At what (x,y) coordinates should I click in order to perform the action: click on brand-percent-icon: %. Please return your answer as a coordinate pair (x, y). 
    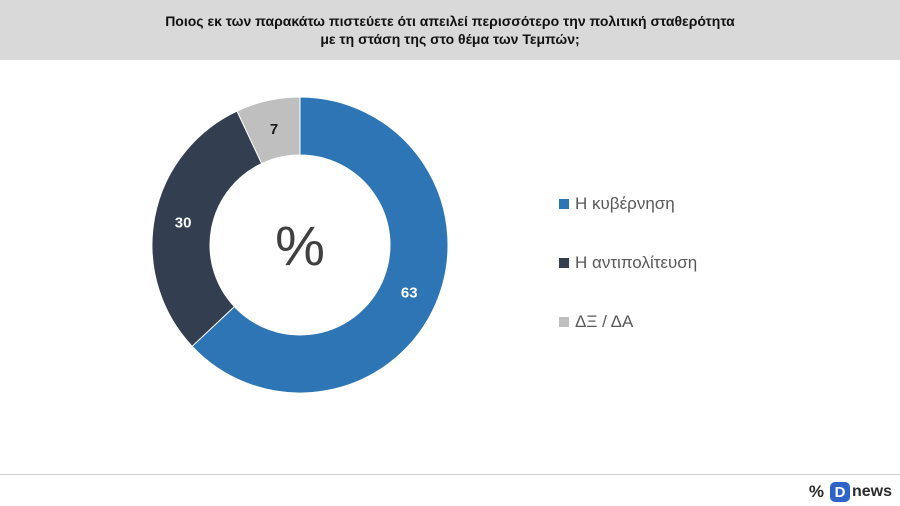
    Looking at the image, I should click on (816, 491).